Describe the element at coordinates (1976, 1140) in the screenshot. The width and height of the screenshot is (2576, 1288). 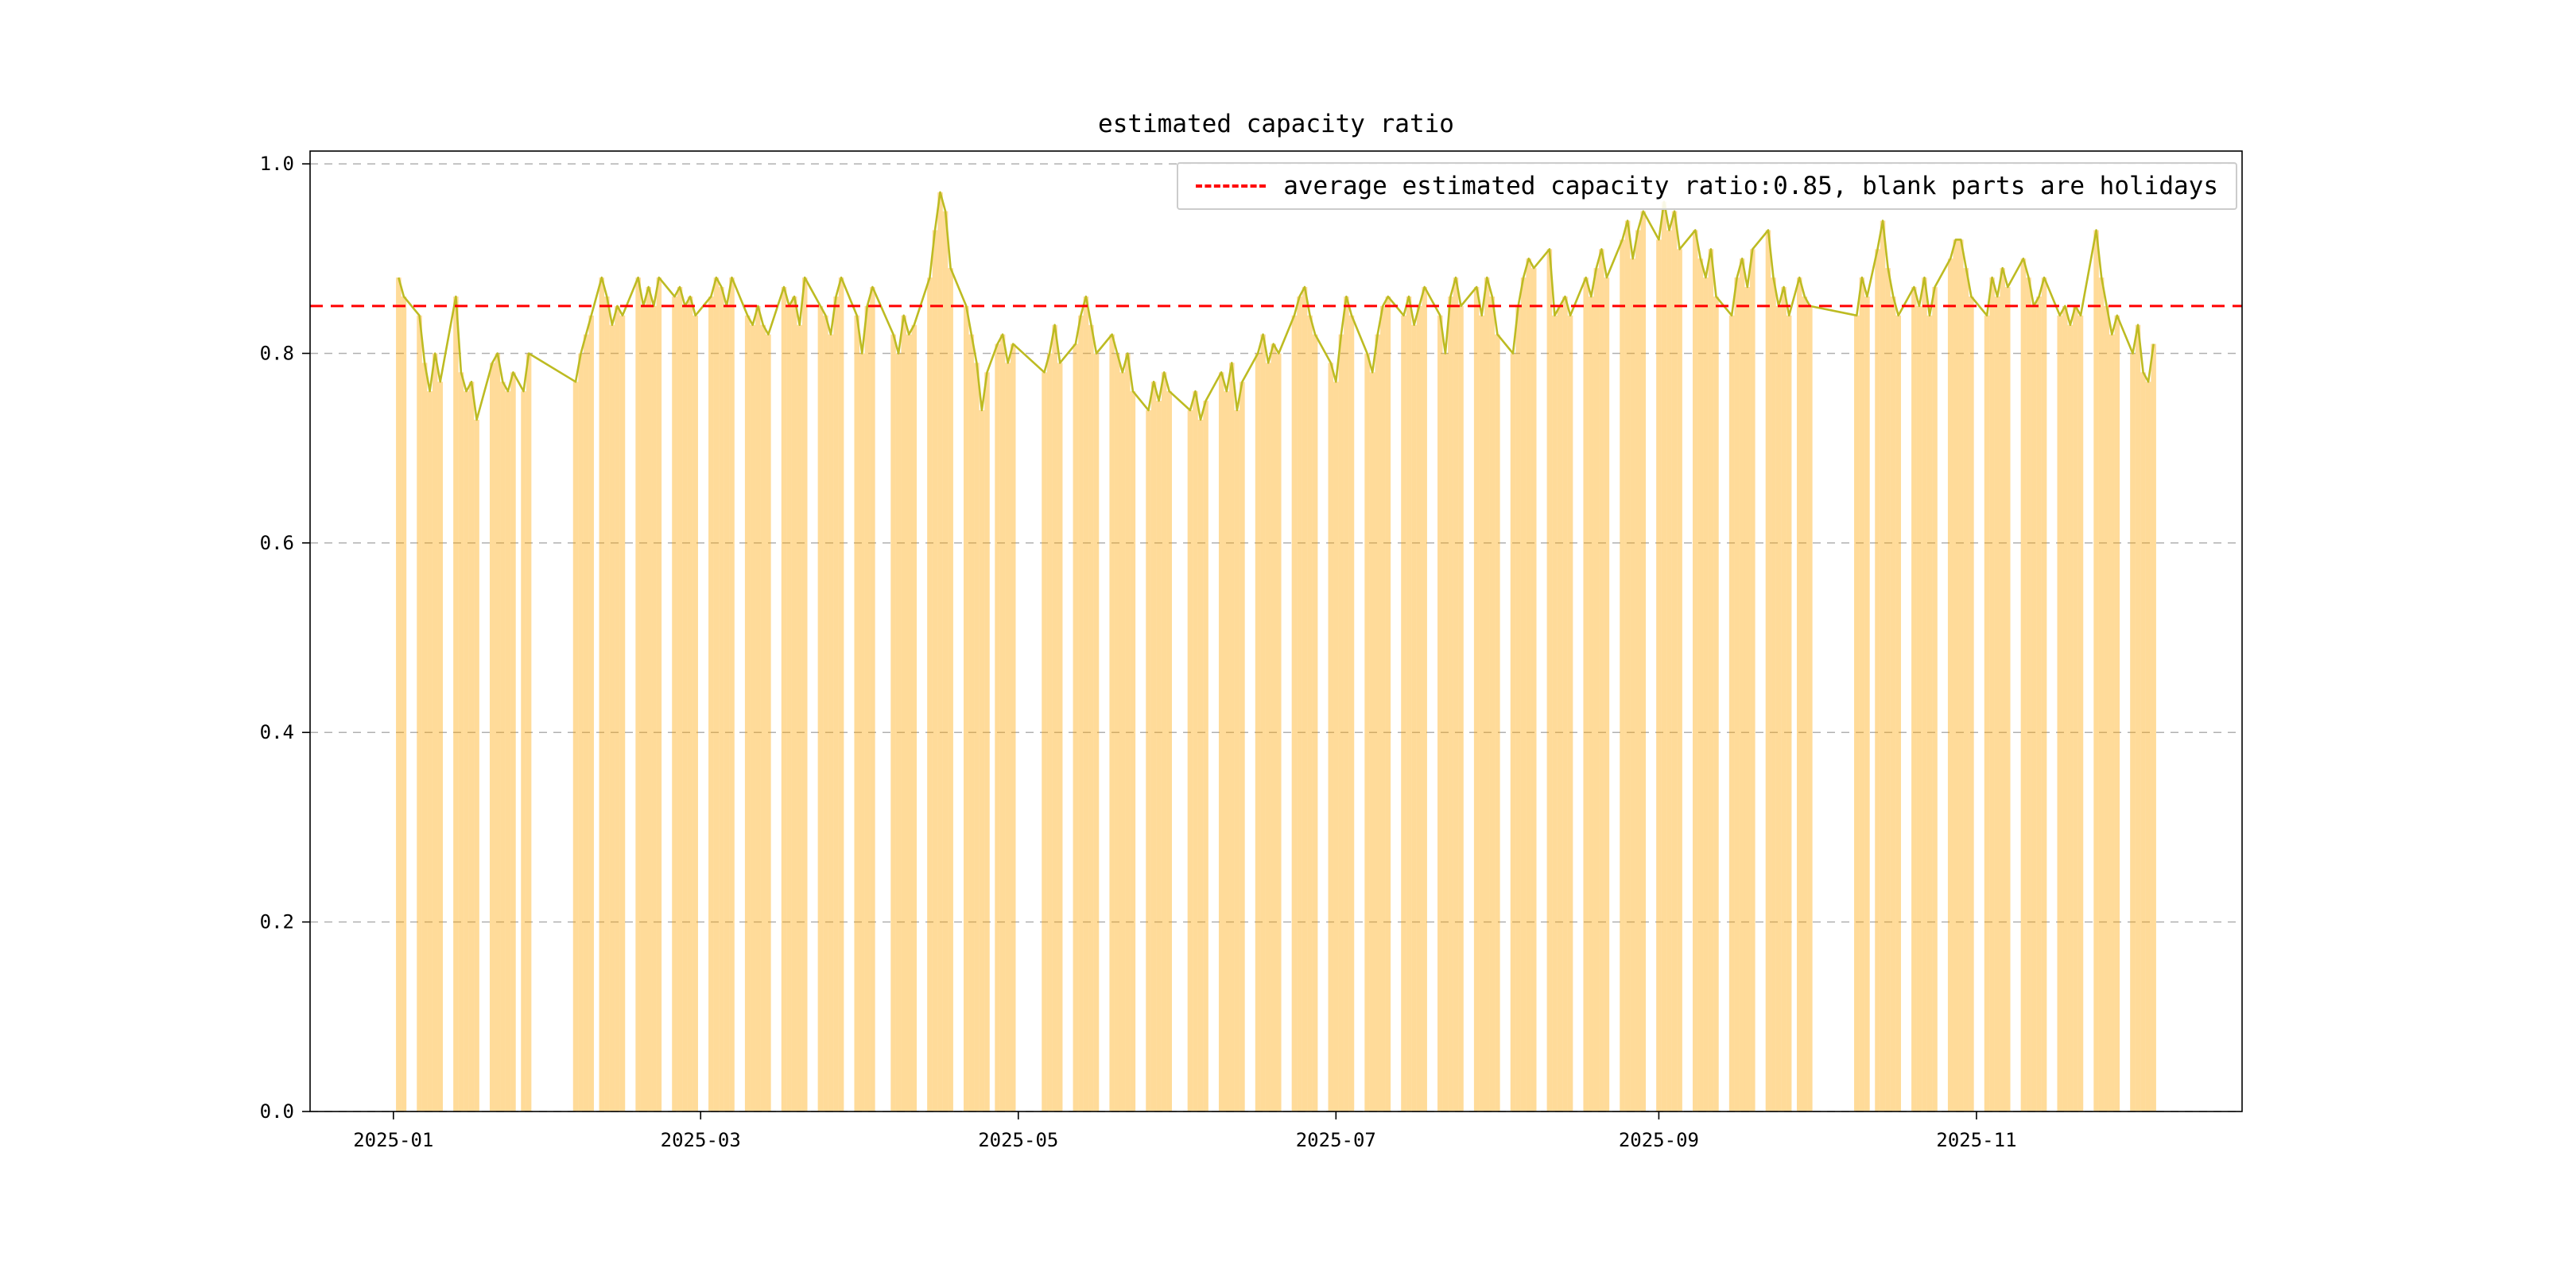
I see `x-tick-label: 2025-11` at that location.